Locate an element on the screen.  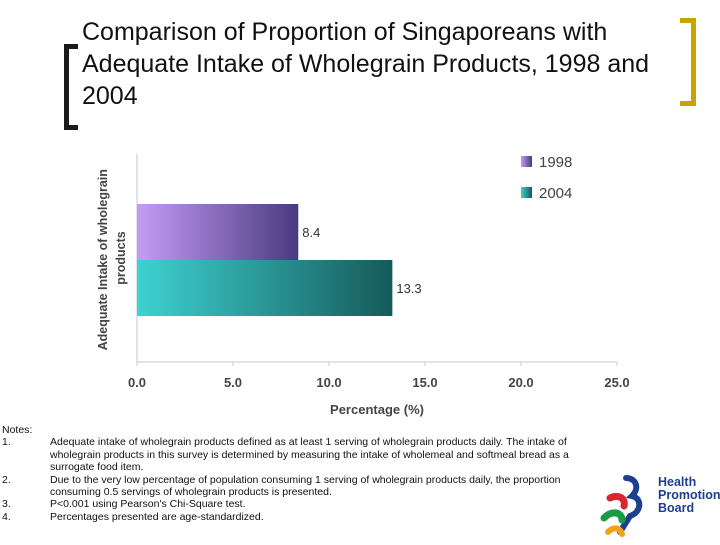
note-text: P<0.001 using Pearson's Chi-Square test. is located at coordinates (148, 504).